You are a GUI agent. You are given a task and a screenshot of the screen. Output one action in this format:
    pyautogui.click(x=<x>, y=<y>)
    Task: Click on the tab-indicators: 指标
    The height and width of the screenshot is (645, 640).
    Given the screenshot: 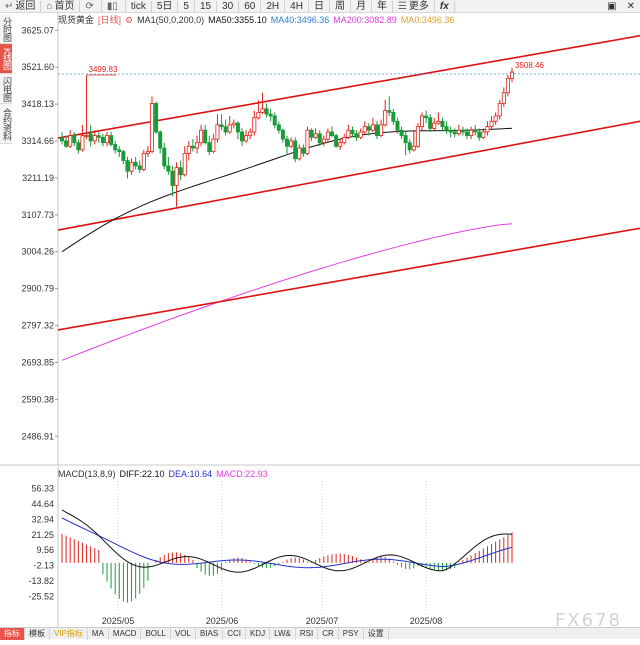 What is the action you would take?
    pyautogui.click(x=12, y=633)
    